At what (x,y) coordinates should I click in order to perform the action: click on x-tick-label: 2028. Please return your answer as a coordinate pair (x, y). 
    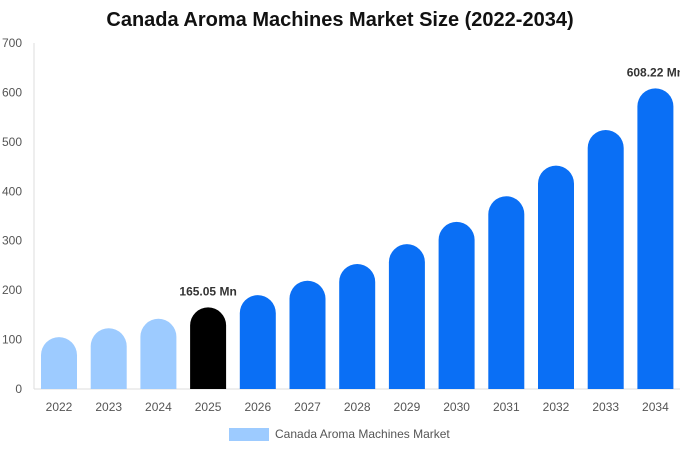
    Looking at the image, I should click on (357, 407).